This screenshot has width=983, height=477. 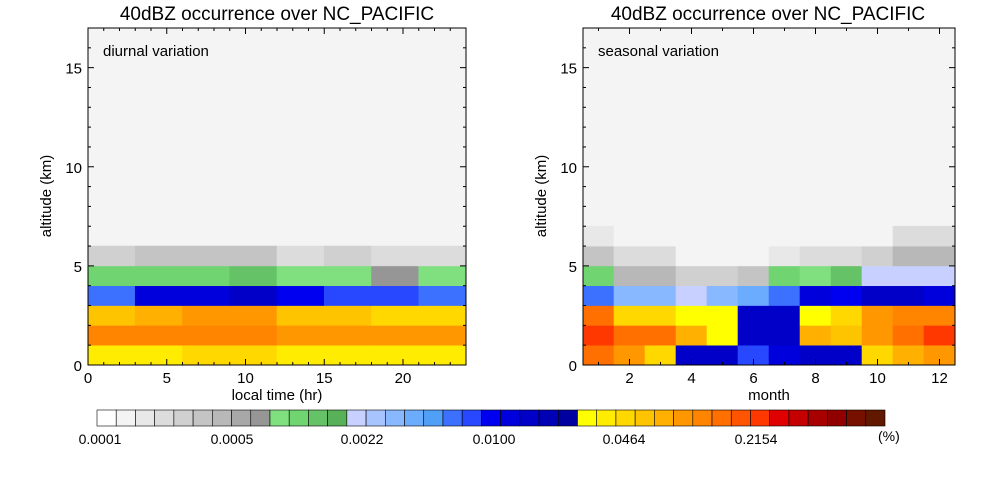 I want to click on colorbar-tick-label: 0.0005, so click(x=232, y=439).